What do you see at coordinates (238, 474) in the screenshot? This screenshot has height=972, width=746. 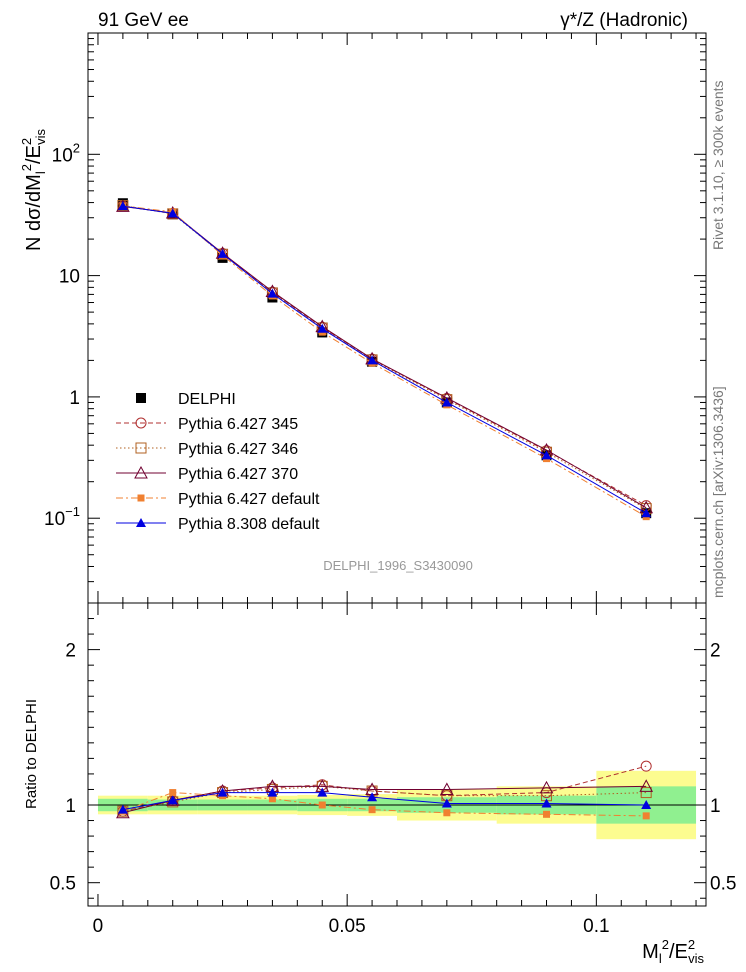 I see `legend-label: Pythia 6.427 370` at bounding box center [238, 474].